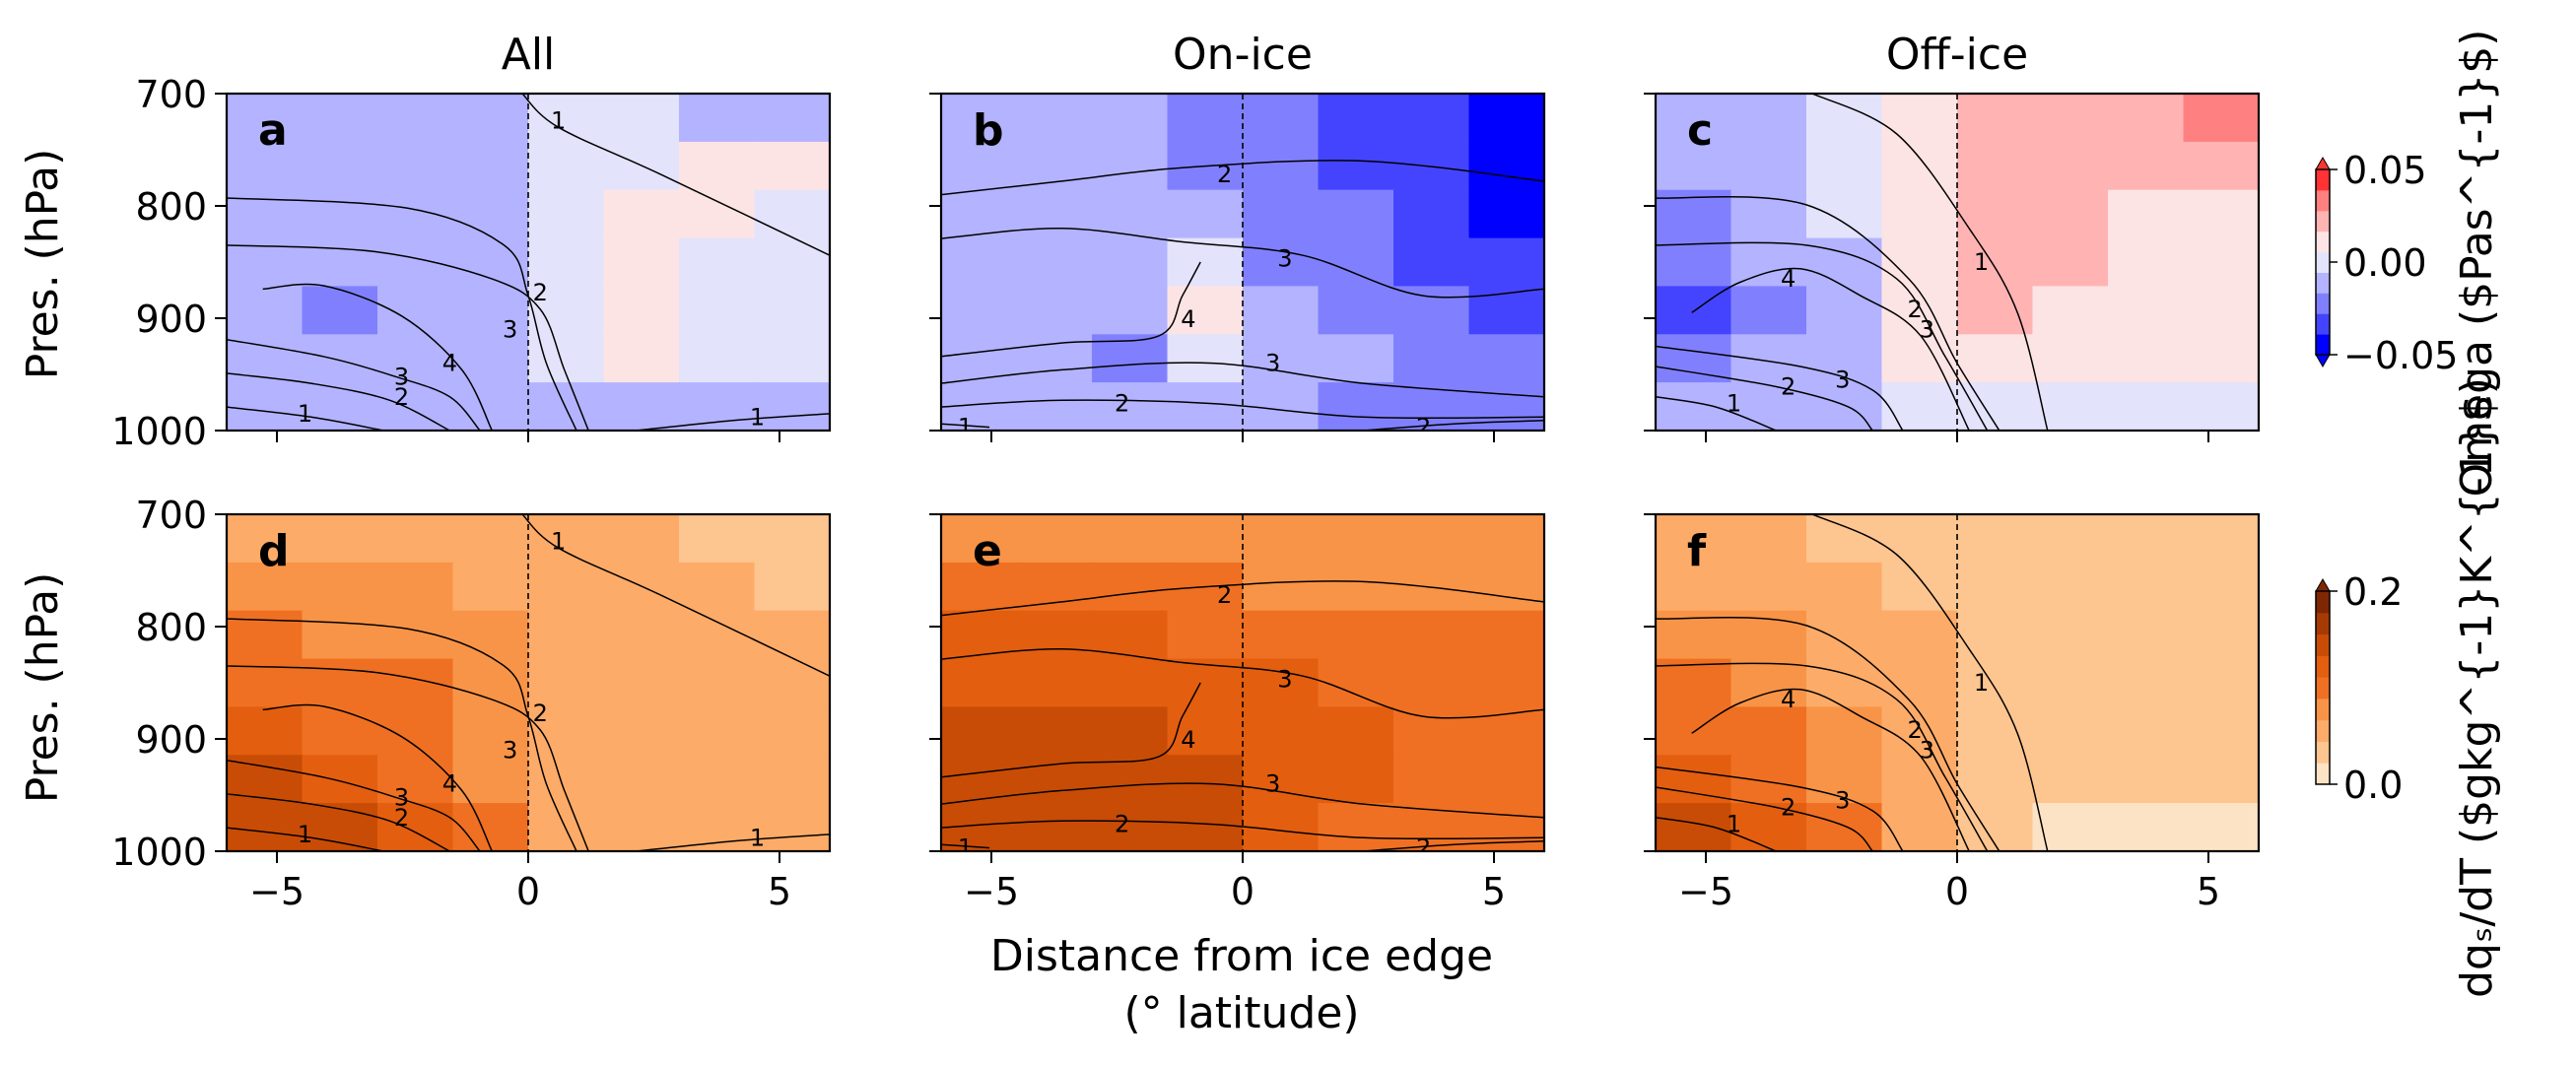 The height and width of the screenshot is (1066, 2576). Describe the element at coordinates (43, 264) in the screenshot. I see `y-axis-label-top: Pres. (hPa)` at that location.